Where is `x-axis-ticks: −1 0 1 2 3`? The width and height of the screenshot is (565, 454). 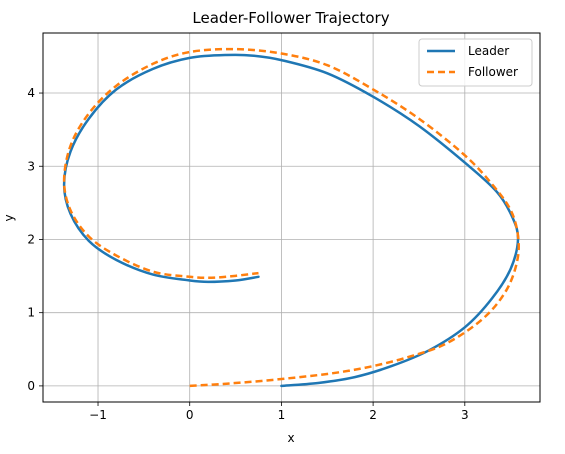 x-axis-ticks: −1 0 1 2 3 is located at coordinates (279, 412).